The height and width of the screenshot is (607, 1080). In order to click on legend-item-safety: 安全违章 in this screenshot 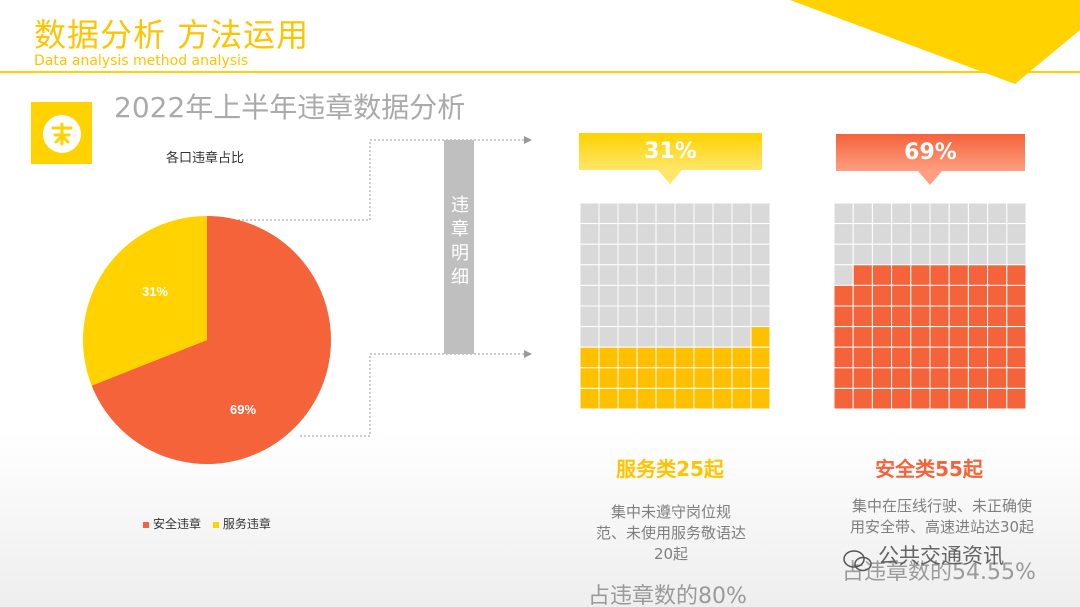, I will do `click(172, 524)`.